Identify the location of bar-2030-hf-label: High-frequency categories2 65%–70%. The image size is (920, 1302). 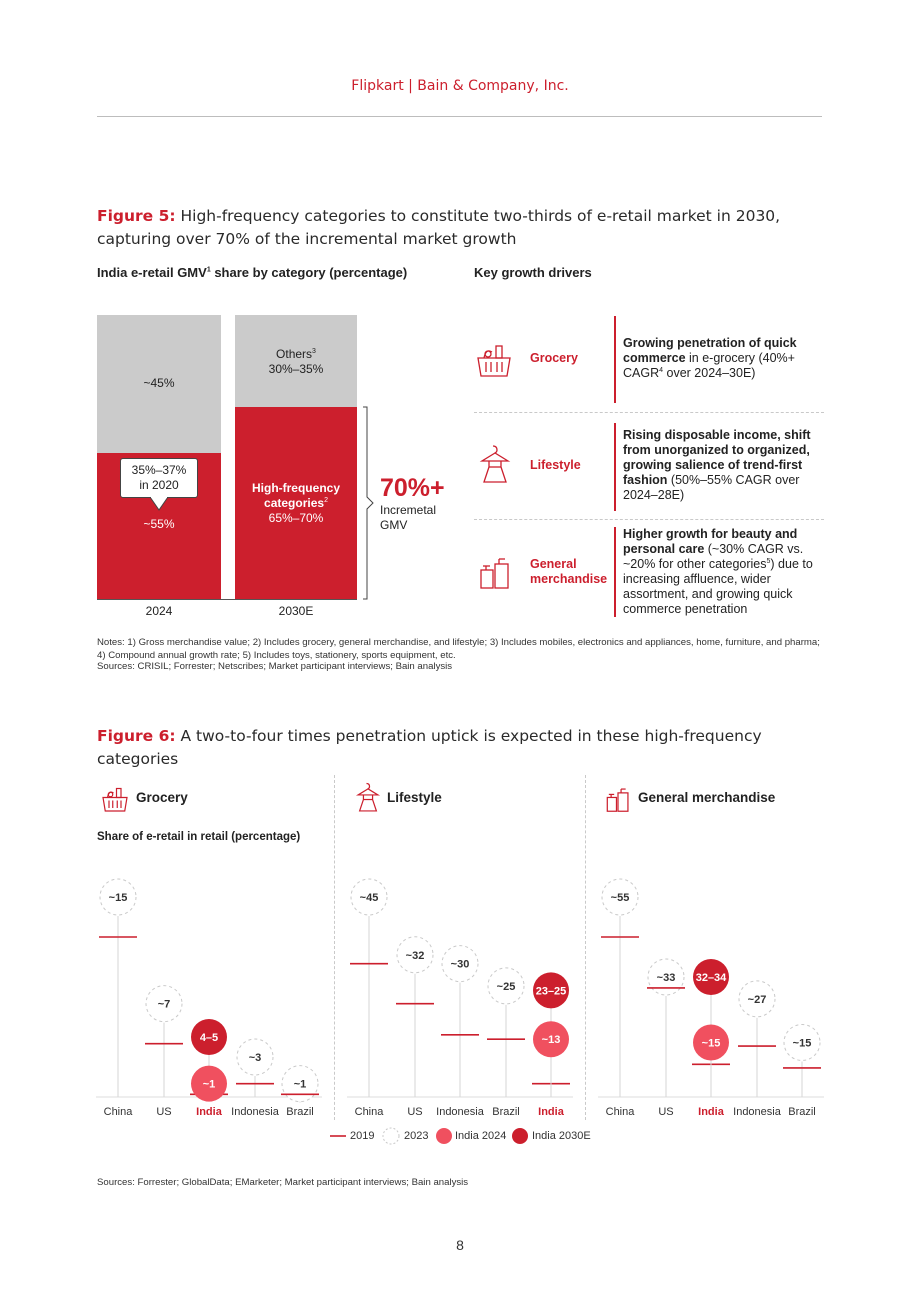
(295, 503).